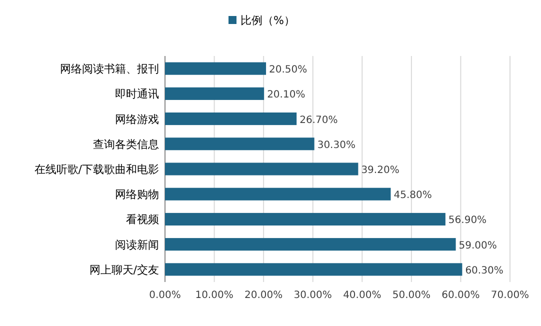 The width and height of the screenshot is (541, 326). I want to click on x-tick-label: 40.00%, so click(362, 295).